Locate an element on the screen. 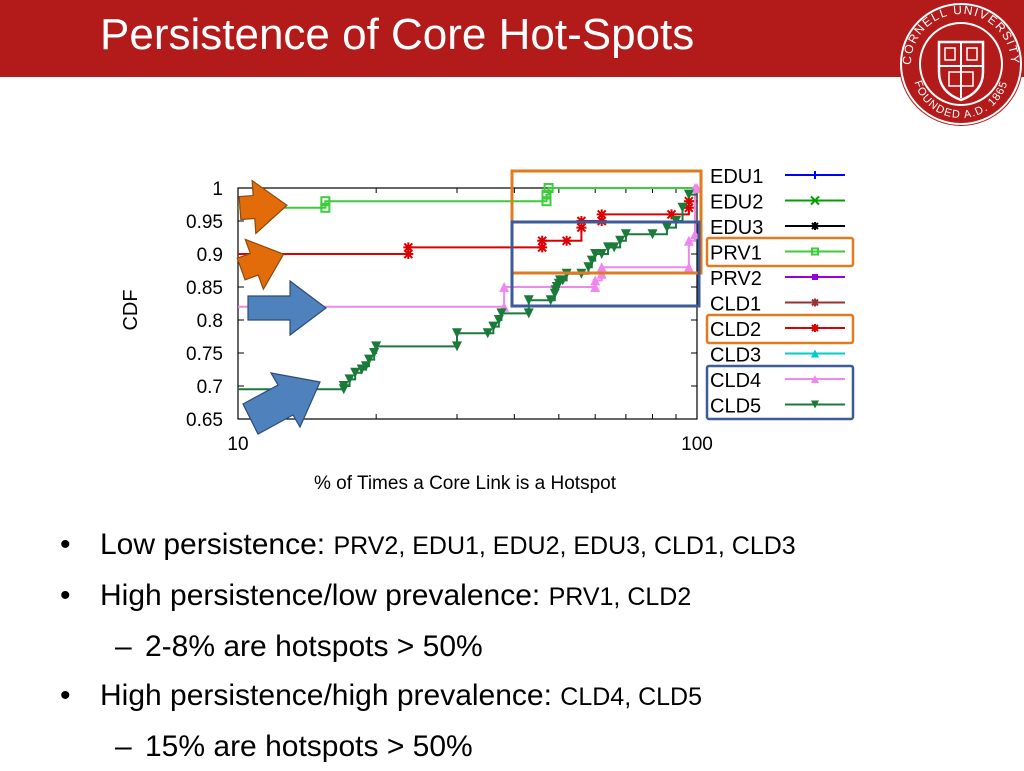  bullet-label: High persistence/low prevalence: is located at coordinates (320, 595).